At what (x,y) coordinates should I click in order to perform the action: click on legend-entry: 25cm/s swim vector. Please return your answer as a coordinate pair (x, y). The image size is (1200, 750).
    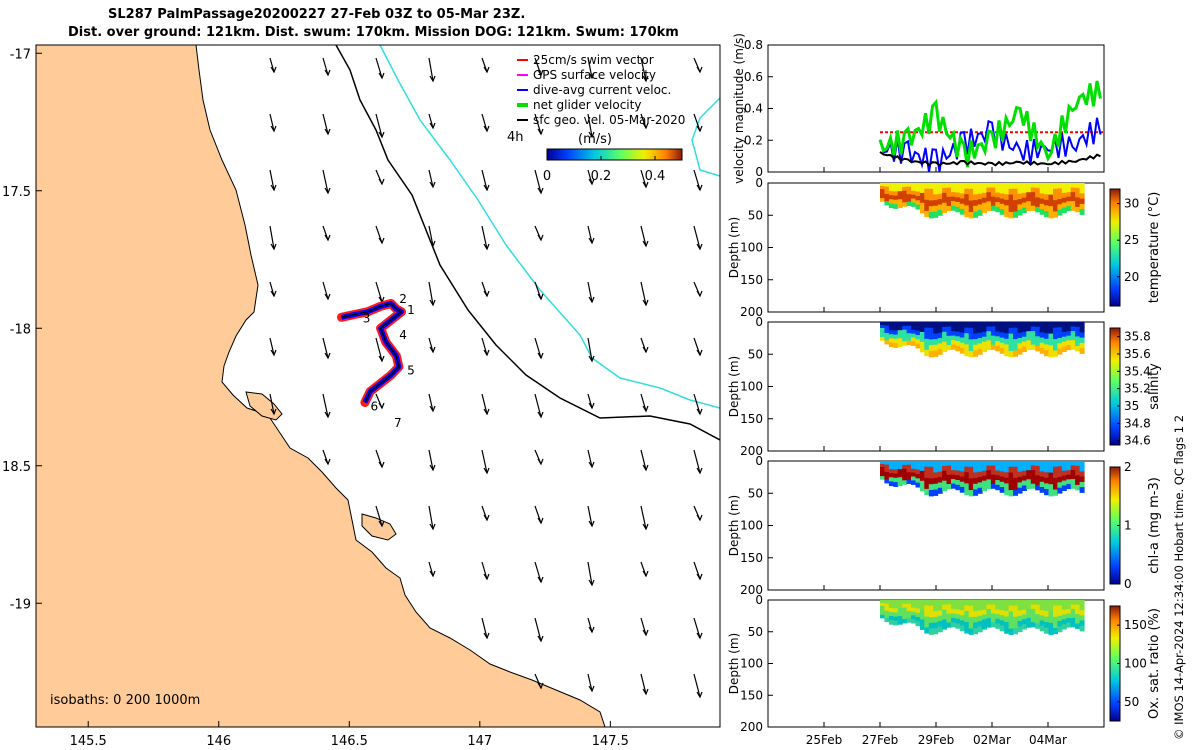
    Looking at the image, I should click on (593, 60).